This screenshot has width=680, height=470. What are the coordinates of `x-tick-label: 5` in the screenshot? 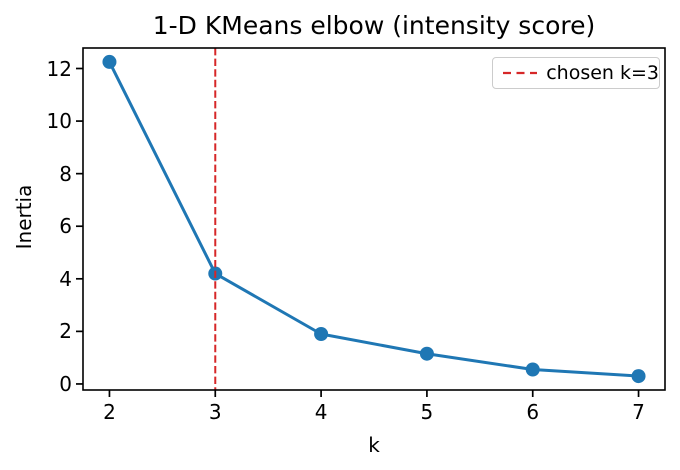 It's located at (427, 412).